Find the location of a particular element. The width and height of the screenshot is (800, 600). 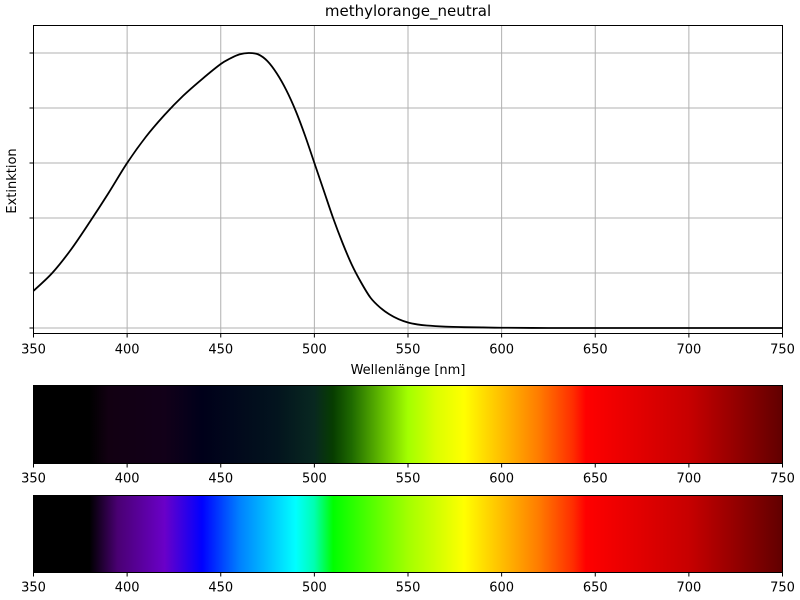

absorbed-tick-label-4: 550 is located at coordinates (408, 479).